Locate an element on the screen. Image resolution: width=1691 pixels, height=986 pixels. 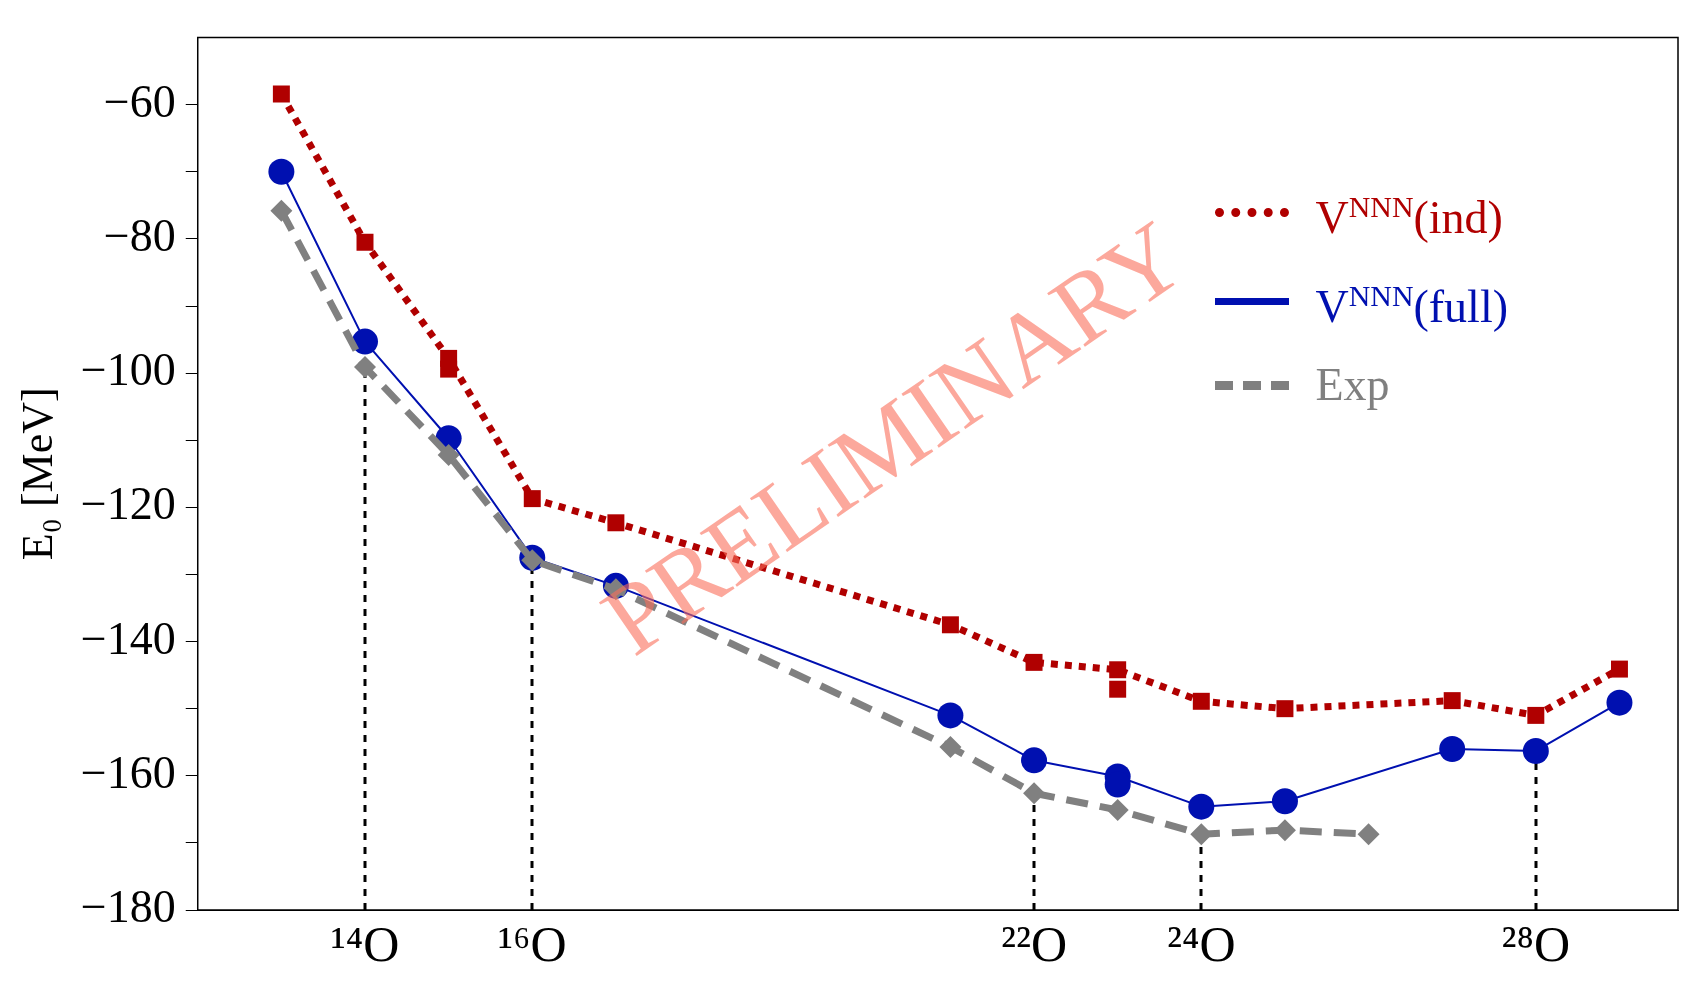
x-tick-label: ²⁸O is located at coordinates (1536, 944).